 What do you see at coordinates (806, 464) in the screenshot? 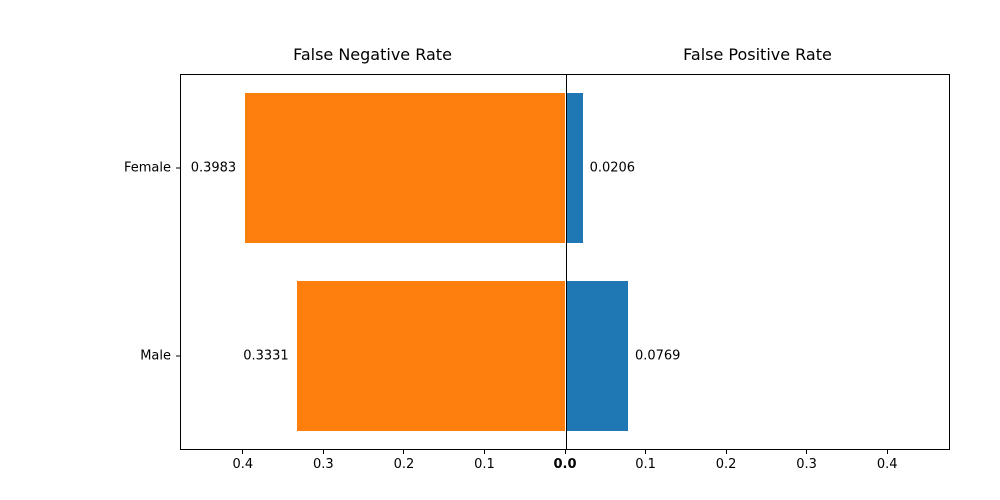
I see `x-tick-label-right-0.3: 0.3` at bounding box center [806, 464].